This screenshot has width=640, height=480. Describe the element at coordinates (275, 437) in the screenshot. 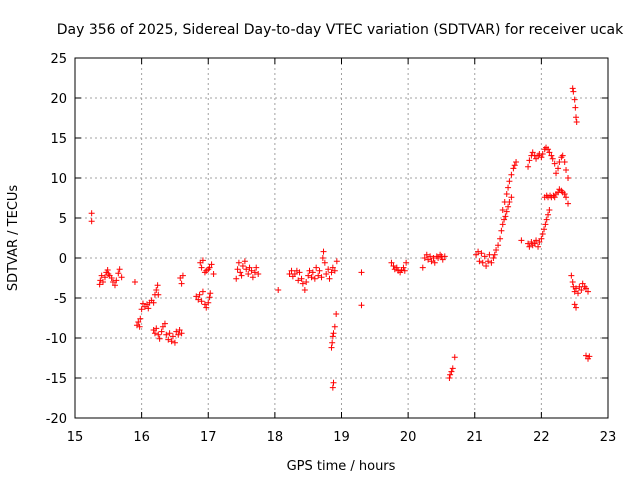

I see `x-tick-label: 18` at that location.